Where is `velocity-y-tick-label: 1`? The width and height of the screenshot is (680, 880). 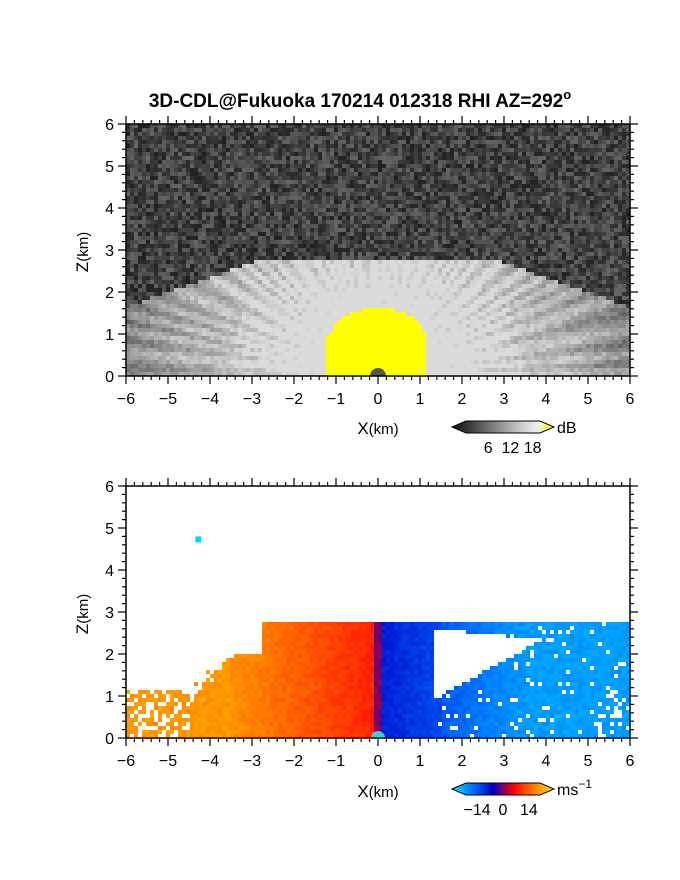
velocity-y-tick-label: 1 is located at coordinates (109, 697).